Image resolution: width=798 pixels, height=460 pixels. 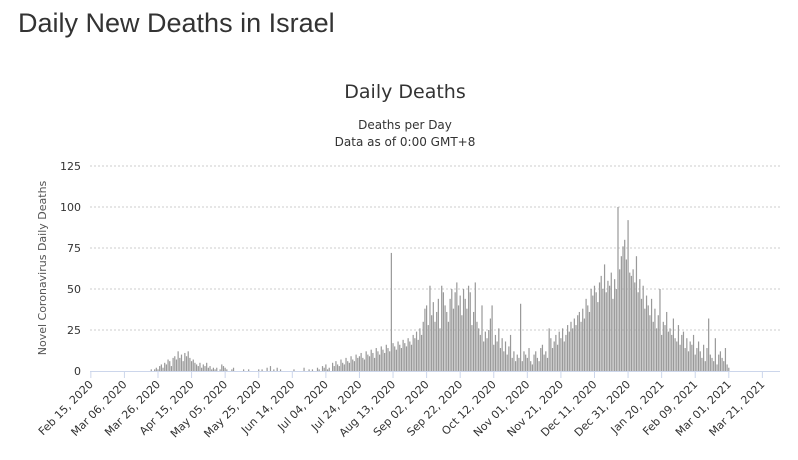 What do you see at coordinates (70, 207) in the screenshot?
I see `y-tick-label: 100` at bounding box center [70, 207].